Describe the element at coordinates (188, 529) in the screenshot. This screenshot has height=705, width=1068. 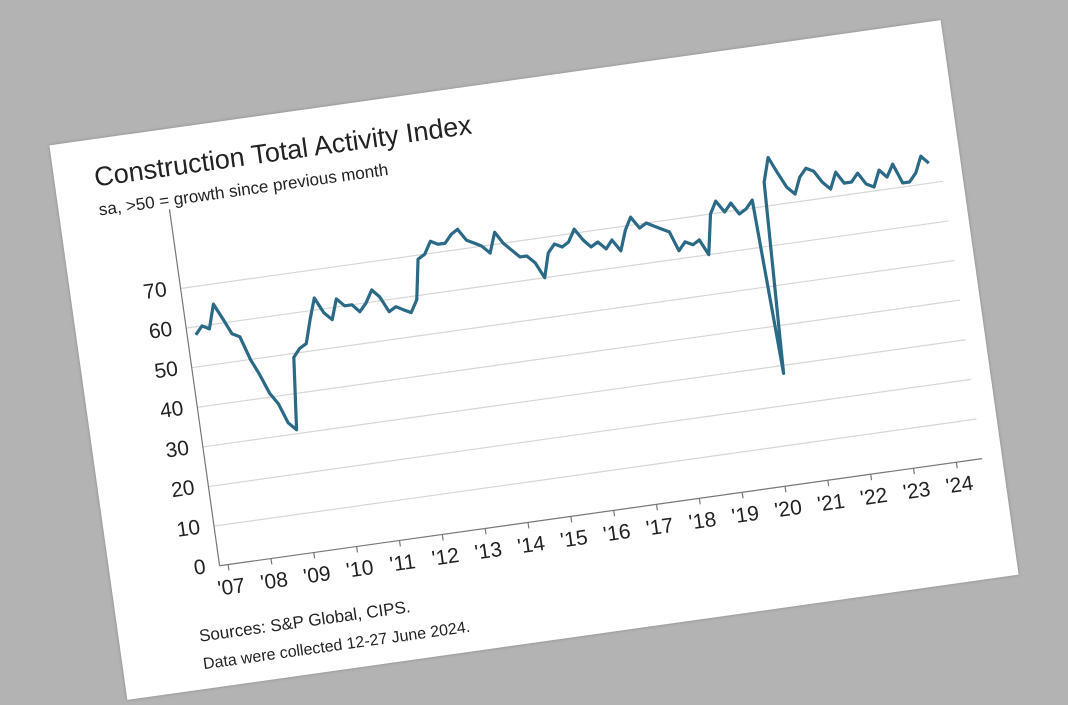
I see `y-tick-label: 10` at that location.